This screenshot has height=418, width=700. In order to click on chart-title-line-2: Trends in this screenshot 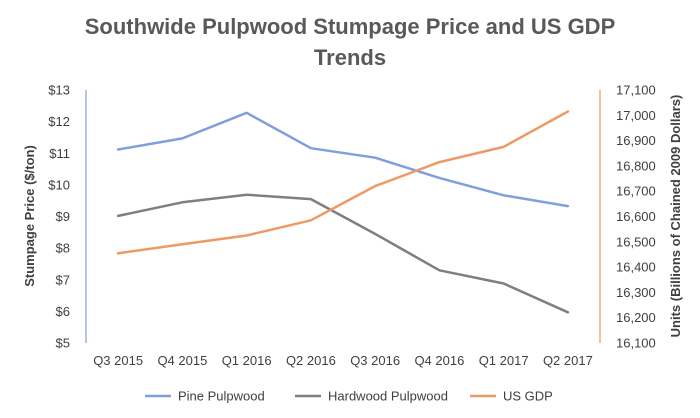, I will do `click(350, 57)`.